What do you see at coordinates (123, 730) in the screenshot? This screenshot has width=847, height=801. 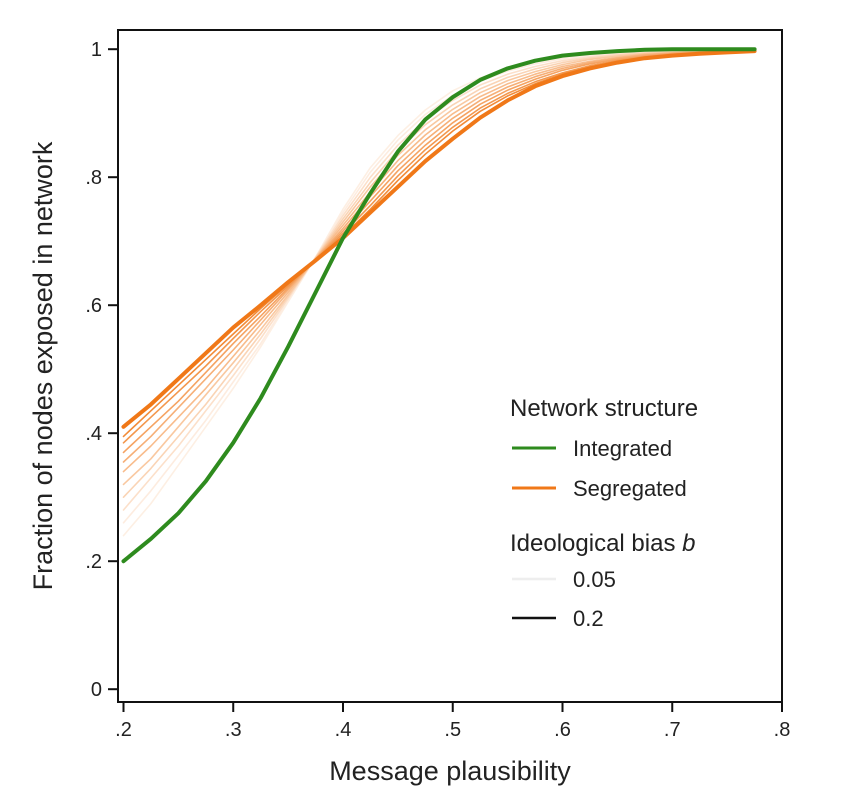 I see `x-tick-label: .2` at bounding box center [123, 730].